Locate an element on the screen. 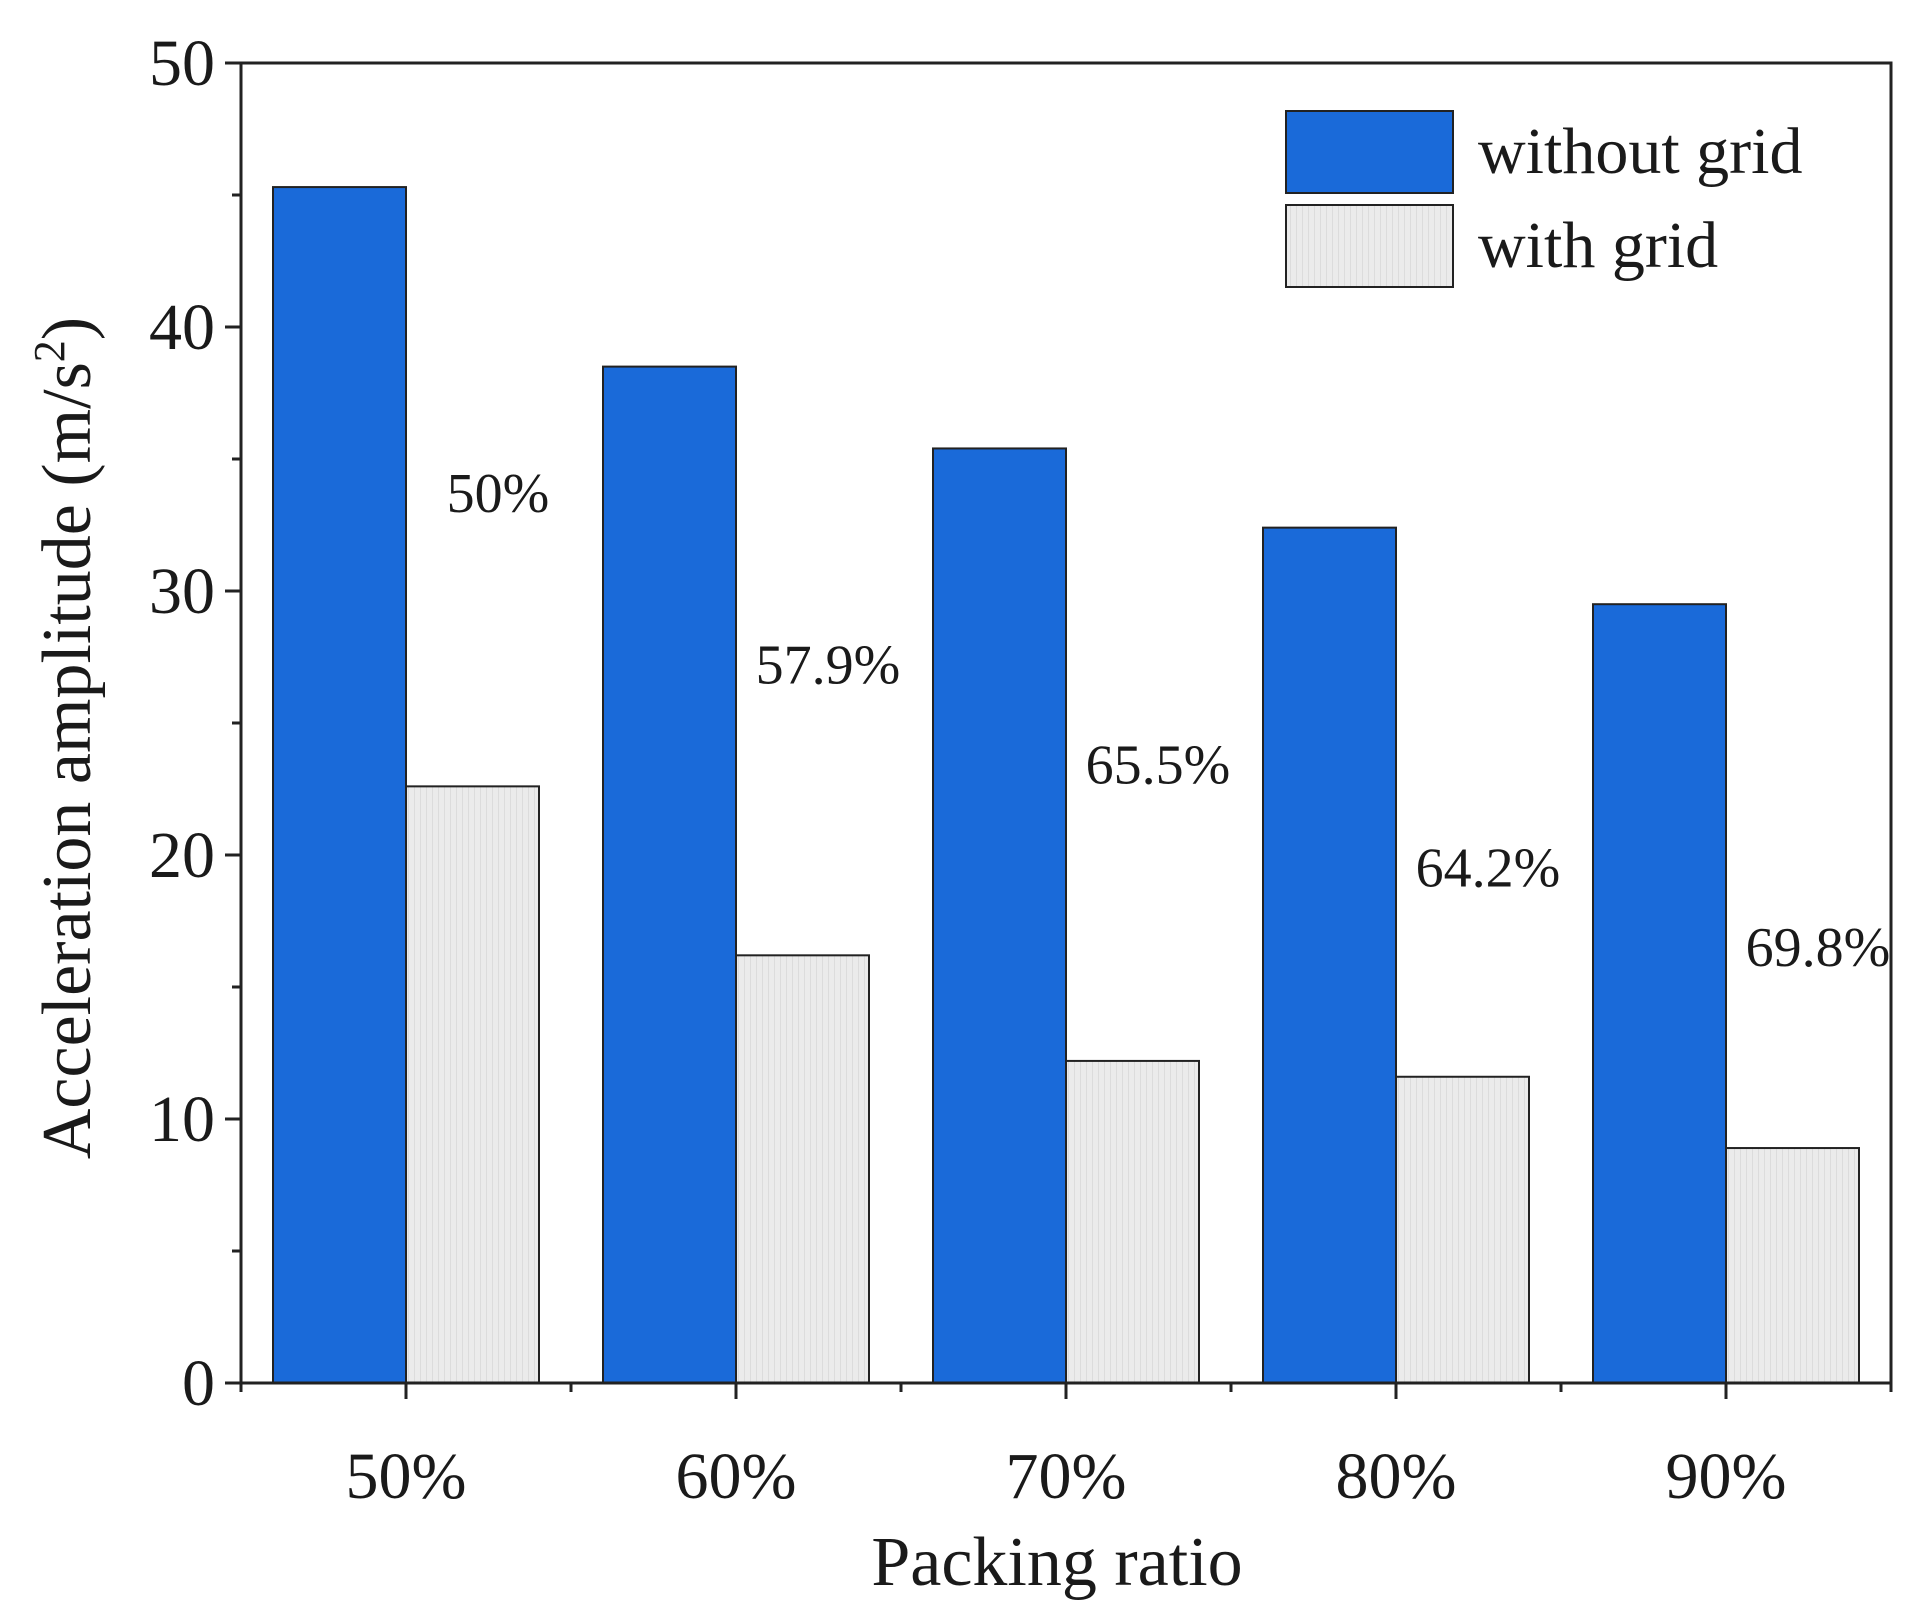 This screenshot has height=1619, width=1906. reduction-annotation: 50% is located at coordinates (498, 494).